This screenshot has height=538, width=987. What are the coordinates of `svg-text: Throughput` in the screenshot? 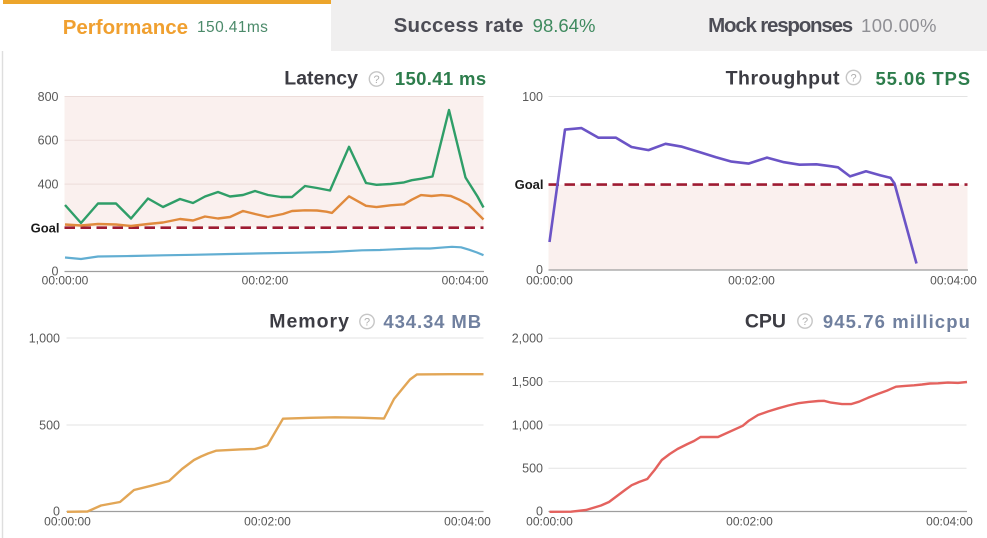 It's located at (783, 79).